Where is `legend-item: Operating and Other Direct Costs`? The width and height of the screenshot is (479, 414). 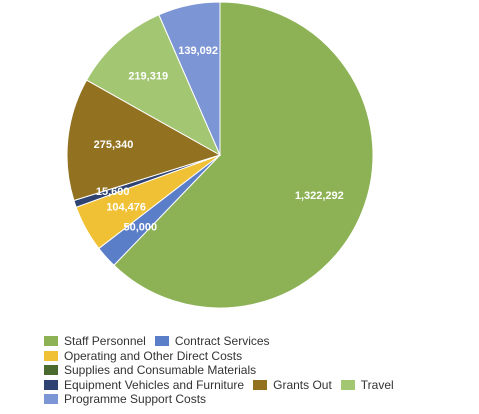 legend-item: Operating and Other Direct Costs is located at coordinates (143, 356).